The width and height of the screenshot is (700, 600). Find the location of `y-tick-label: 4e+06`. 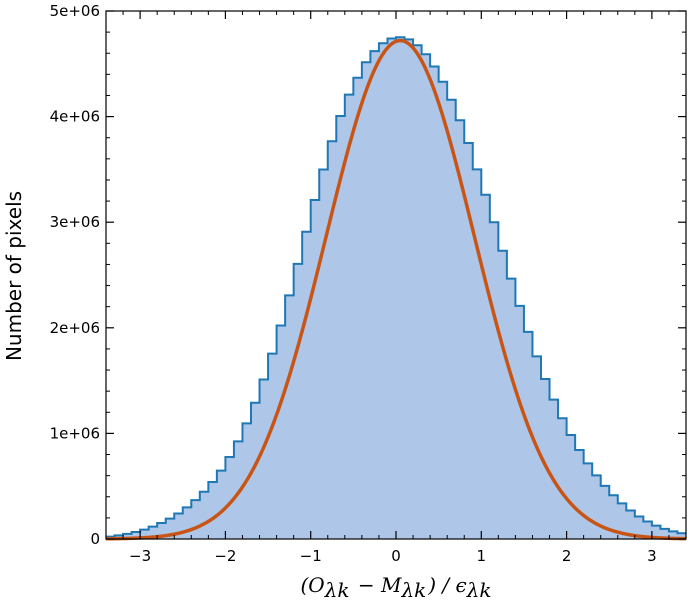

y-tick-label: 4e+06 is located at coordinates (75, 117).